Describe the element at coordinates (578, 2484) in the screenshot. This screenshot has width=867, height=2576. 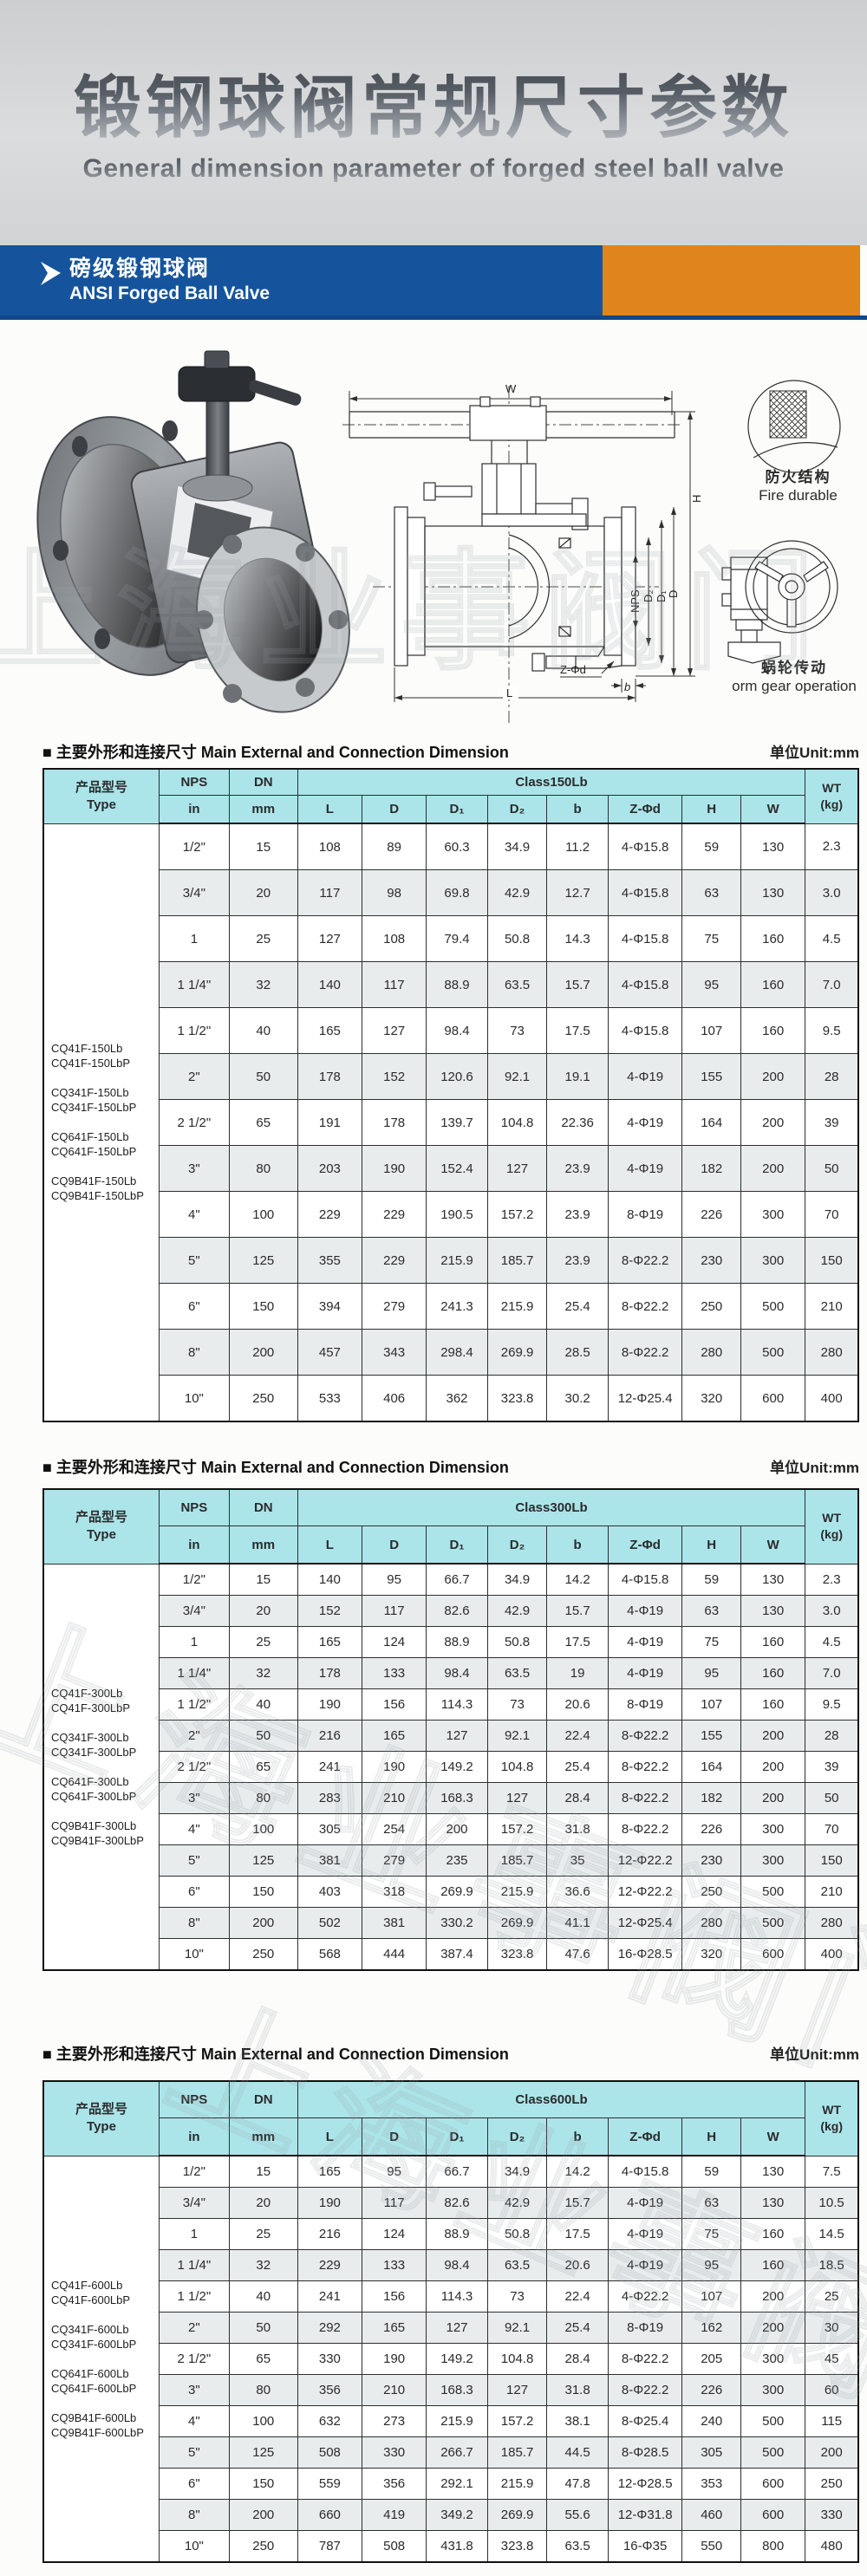
I see `cell: 47.8` at that location.